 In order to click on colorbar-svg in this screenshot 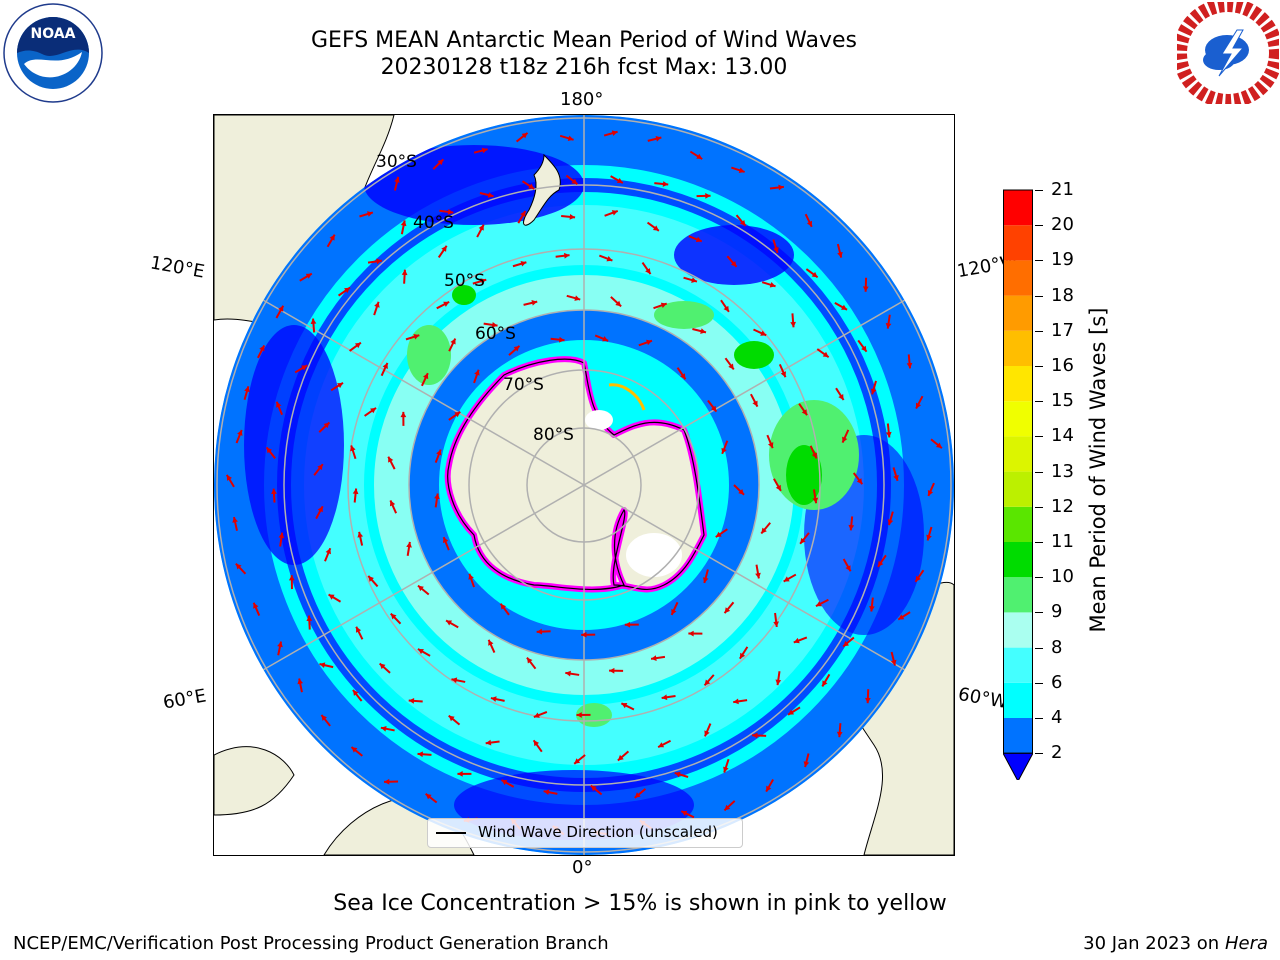, I will do `click(1018, 486)`.